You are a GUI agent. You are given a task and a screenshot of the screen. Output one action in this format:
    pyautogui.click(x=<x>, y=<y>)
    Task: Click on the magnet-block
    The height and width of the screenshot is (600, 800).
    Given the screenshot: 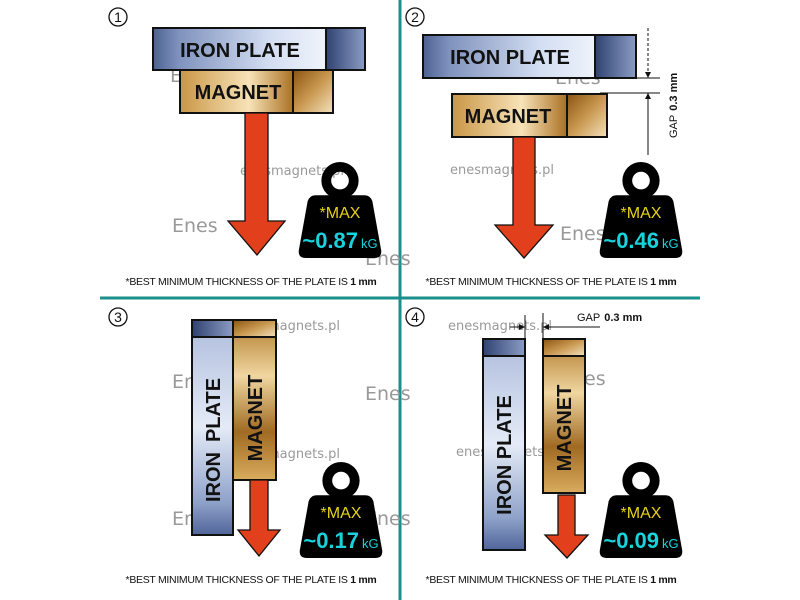 What is the action you would take?
    pyautogui.click(x=564, y=416)
    